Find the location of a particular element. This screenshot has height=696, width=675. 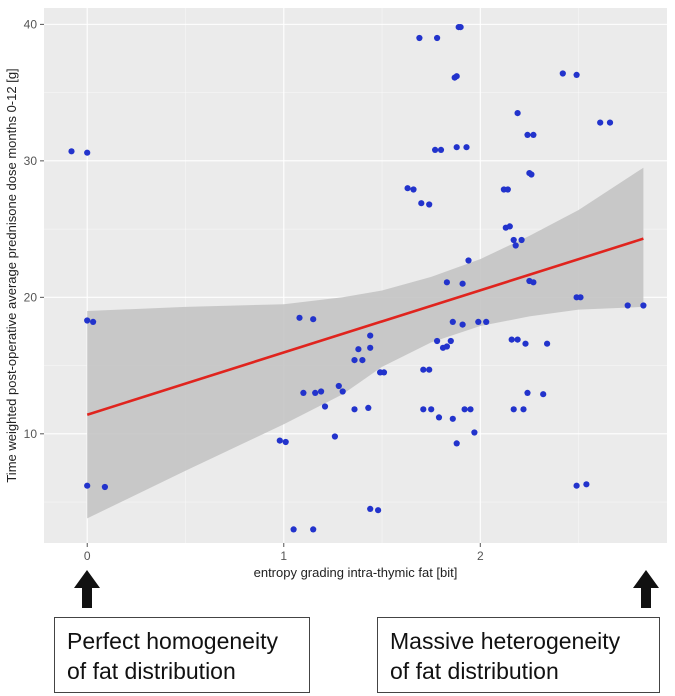

annotation-homogeneity-line2: of fat distribution is located at coordinates (151, 671).